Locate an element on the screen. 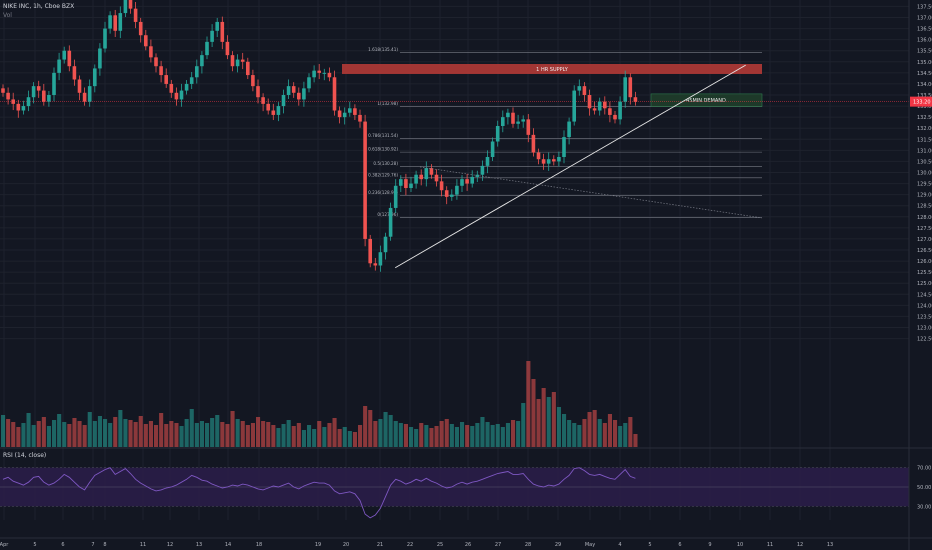 The height and width of the screenshot is (550, 932). y-tick-label: 133.50 is located at coordinates (924, 96).